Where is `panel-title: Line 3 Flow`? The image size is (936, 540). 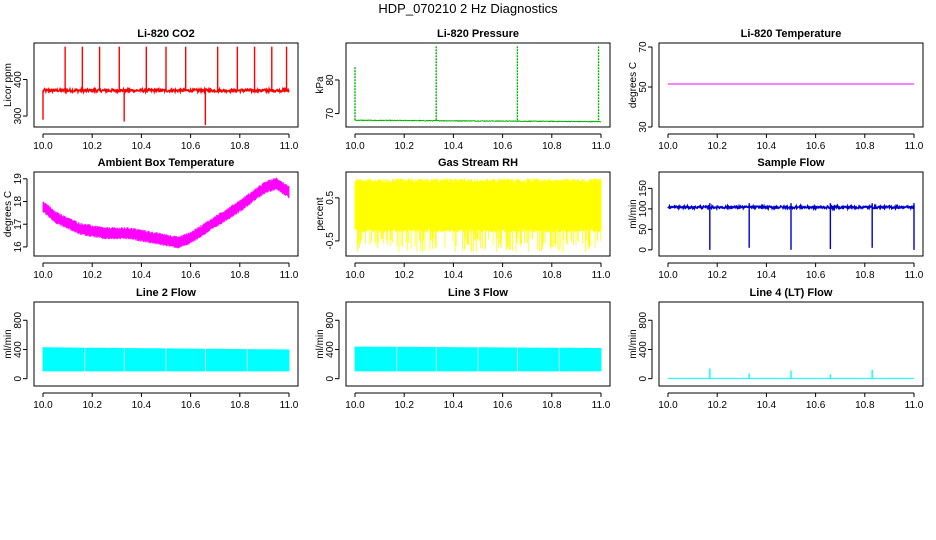 panel-title: Line 3 Flow is located at coordinates (478, 293).